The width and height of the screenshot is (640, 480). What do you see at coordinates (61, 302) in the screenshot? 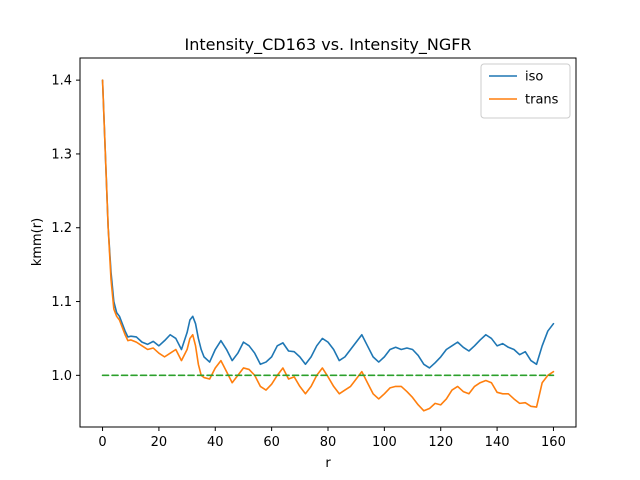
I see `y-tick-label: 1.1` at bounding box center [61, 302].